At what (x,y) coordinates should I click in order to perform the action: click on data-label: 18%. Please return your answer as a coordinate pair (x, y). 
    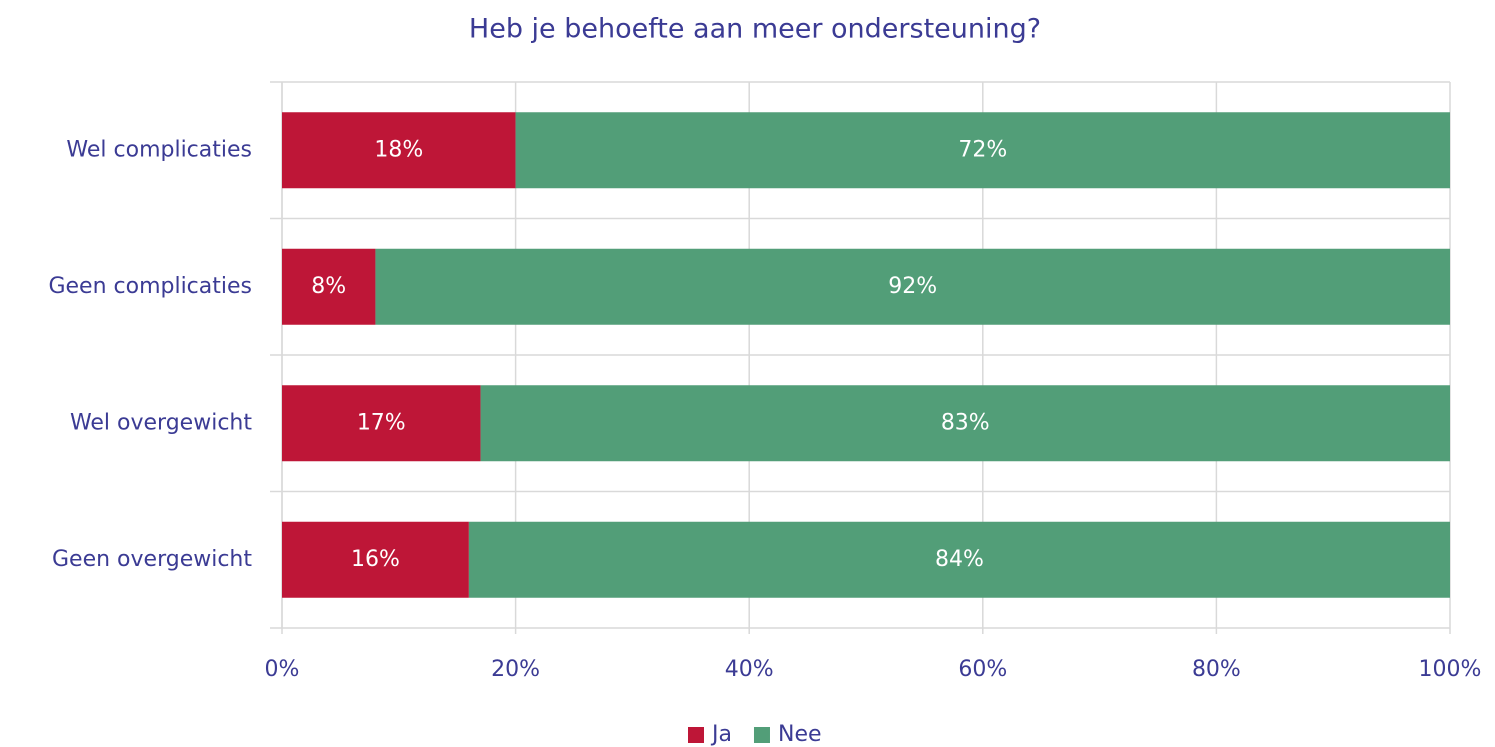
    Looking at the image, I should click on (398, 149).